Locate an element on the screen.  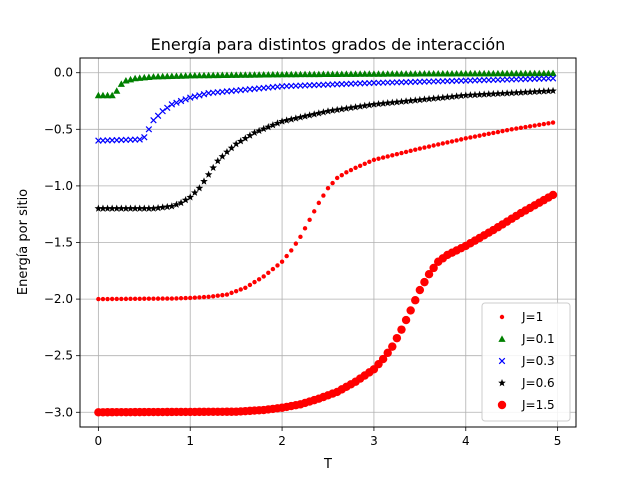
legend-label: J=0.6 is located at coordinates (538, 383).